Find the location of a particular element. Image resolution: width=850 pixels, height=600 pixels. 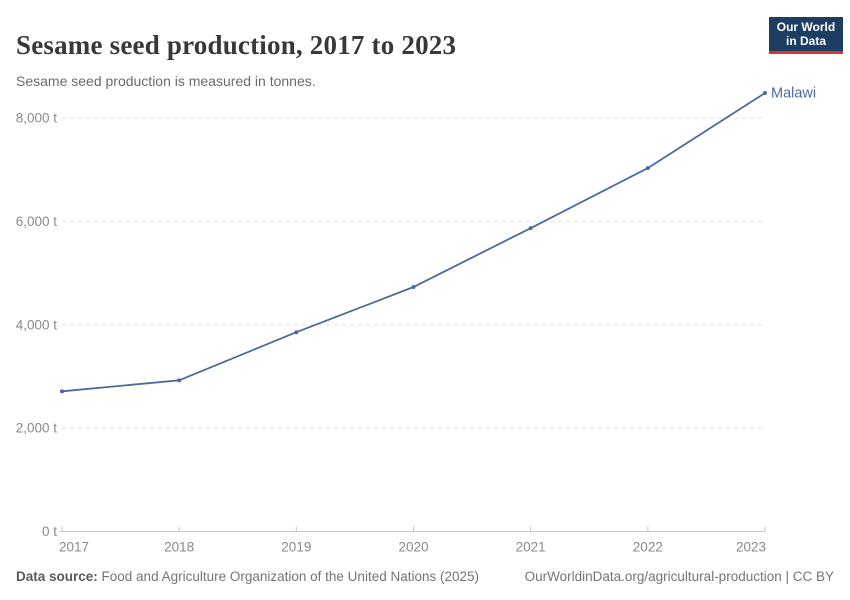

owid-logo-line1: Our World is located at coordinates (806, 27).